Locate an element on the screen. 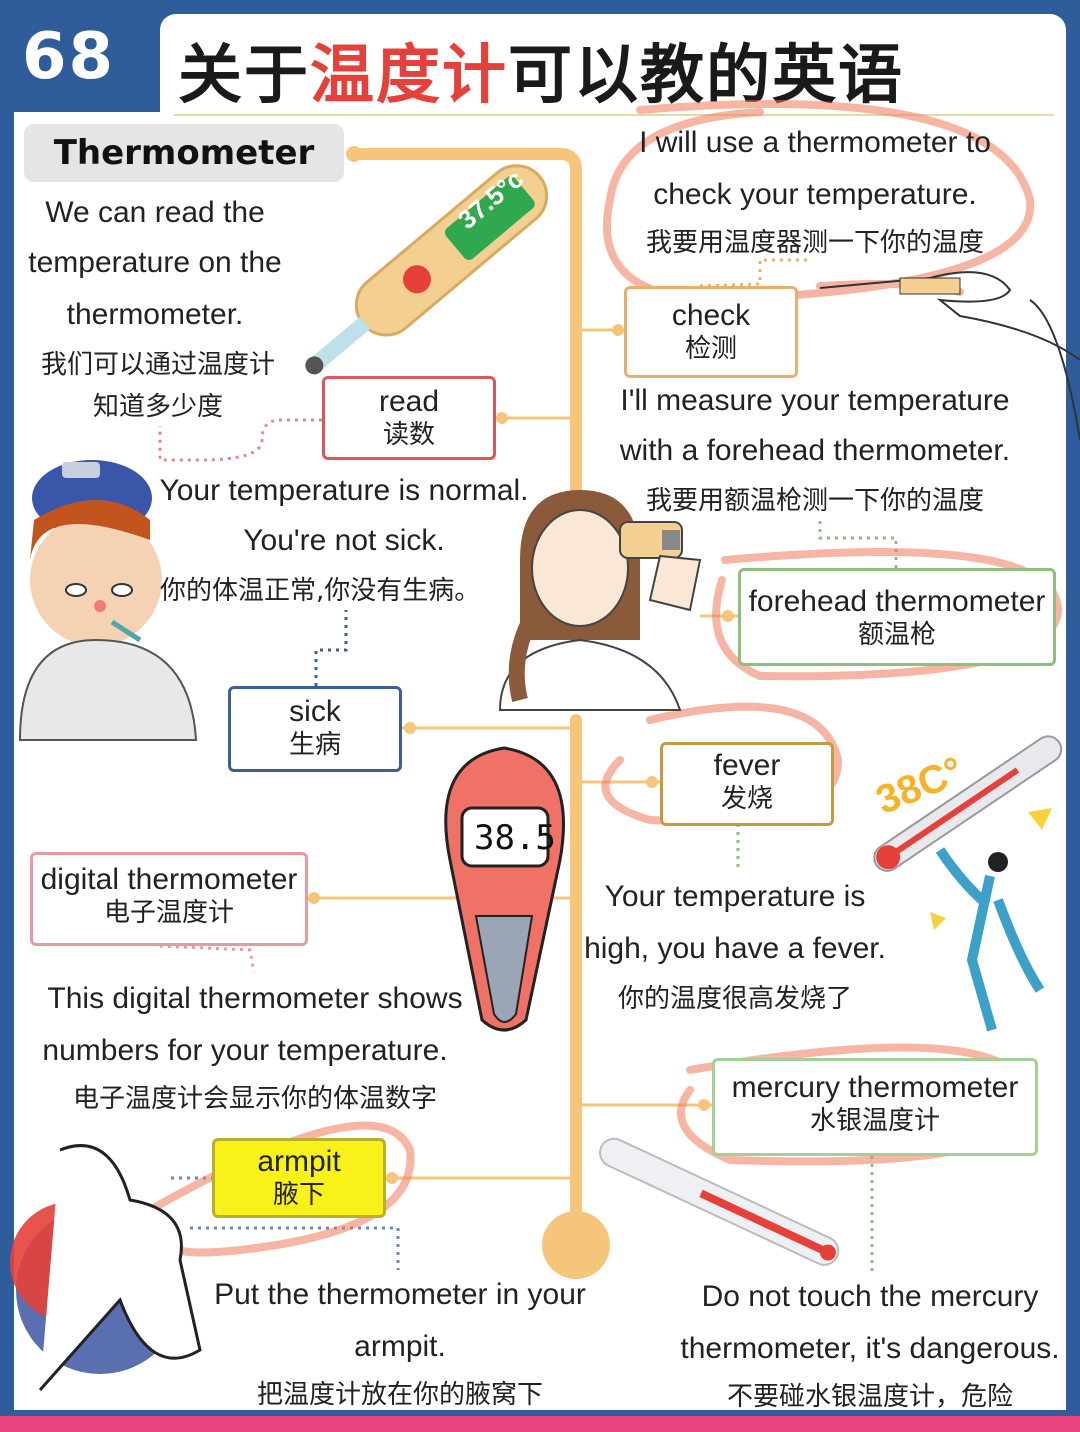 Image resolution: width=1080 pixels, height=1432 pixels. vocab-forehead-thermometer: forehead thermometer 额温枪 is located at coordinates (897, 617).